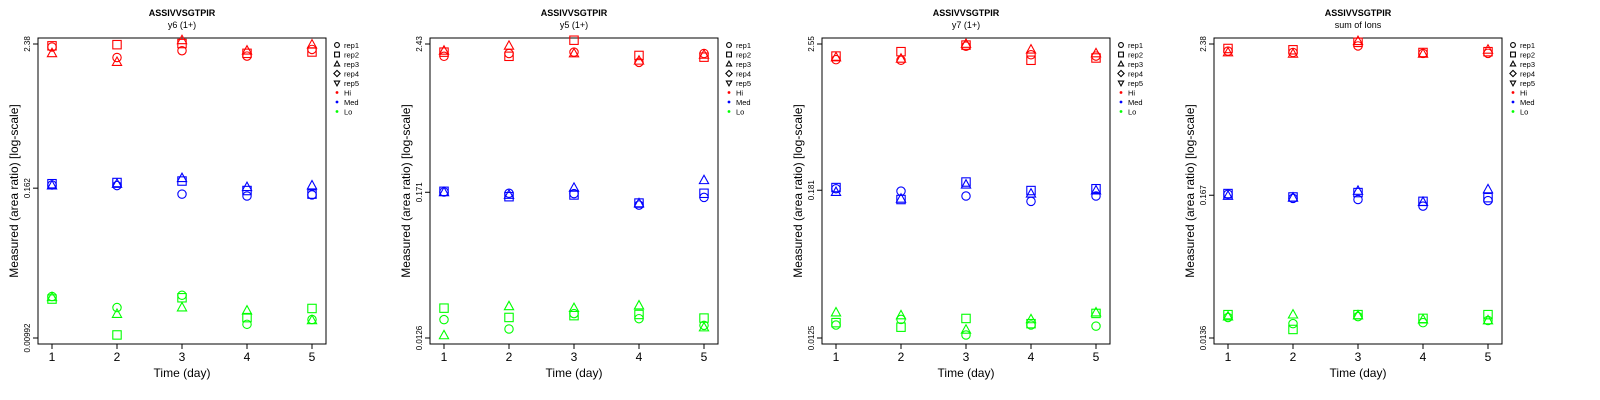 Image resolution: width=1600 pixels, height=400 pixels. Describe the element at coordinates (182, 25) in the screenshot. I see `chart-subtitle: y6 (1+)` at that location.